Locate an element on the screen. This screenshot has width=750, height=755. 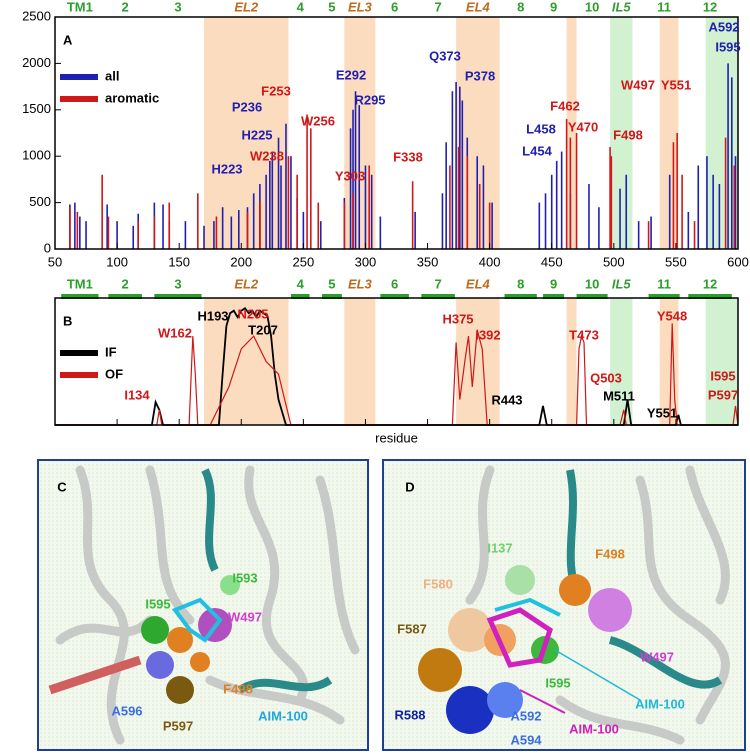
peak-label: Y548 is located at coordinates (672, 315).